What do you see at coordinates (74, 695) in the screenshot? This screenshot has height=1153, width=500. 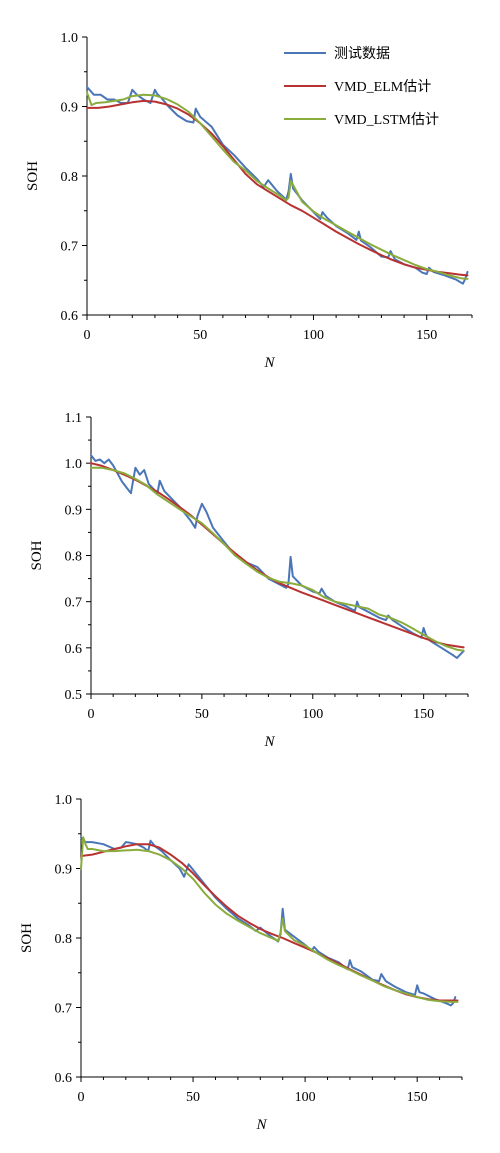 I see `y-tick-label: 0.5` at bounding box center [74, 695].